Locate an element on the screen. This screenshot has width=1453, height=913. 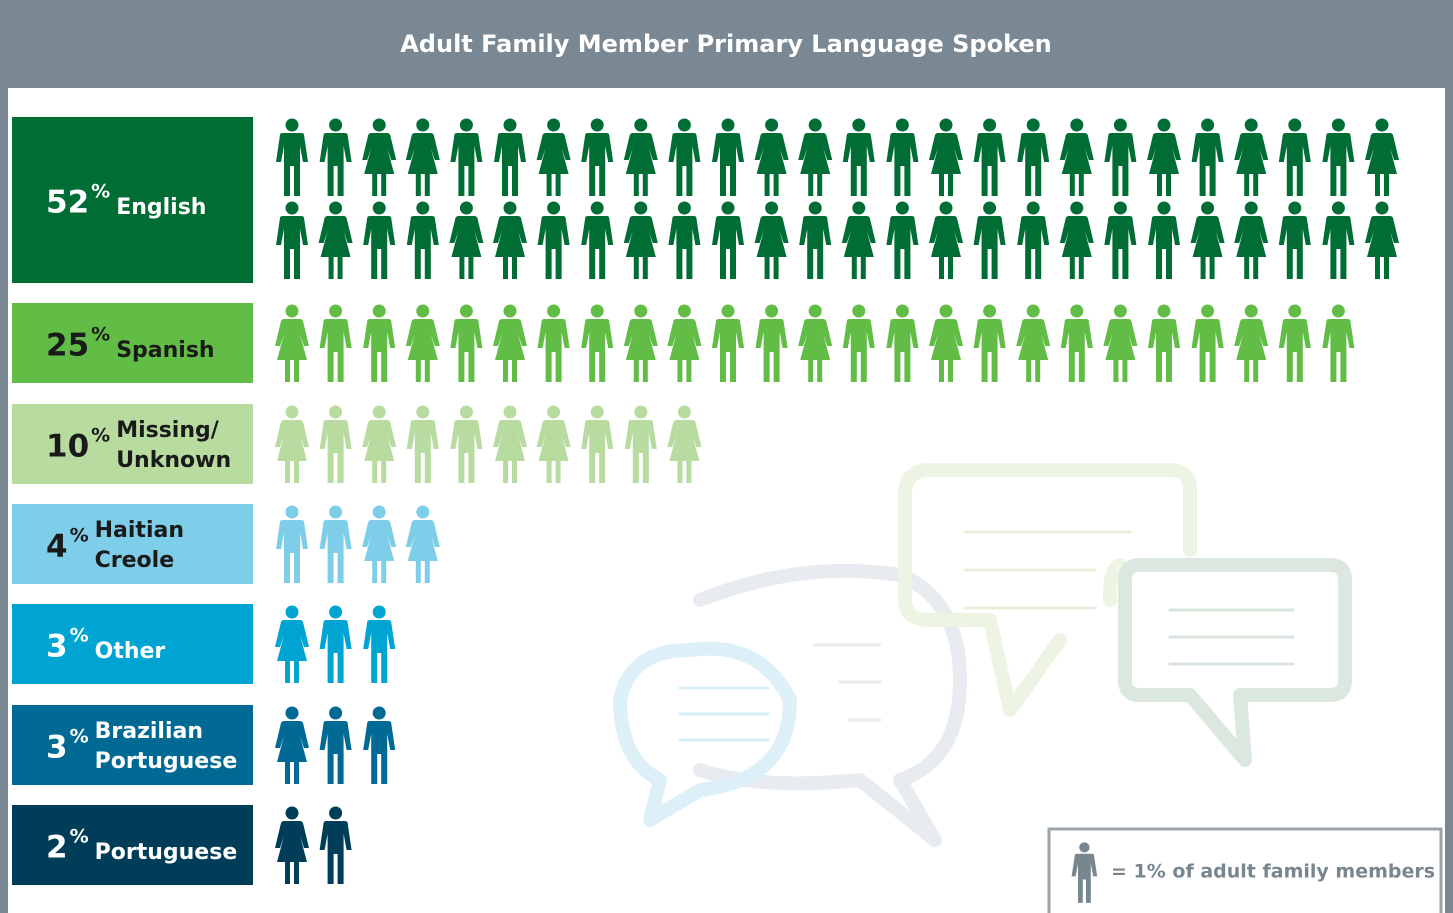
value-label: 52 is located at coordinates (67, 203).